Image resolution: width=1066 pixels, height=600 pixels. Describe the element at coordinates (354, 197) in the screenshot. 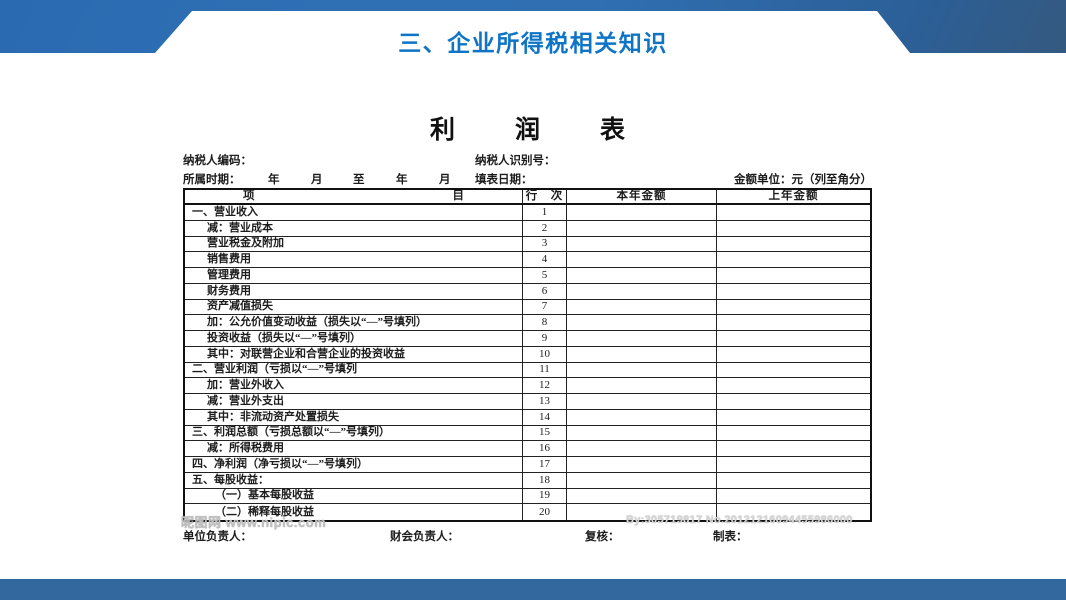

I see `col-header-item: 项 目` at that location.